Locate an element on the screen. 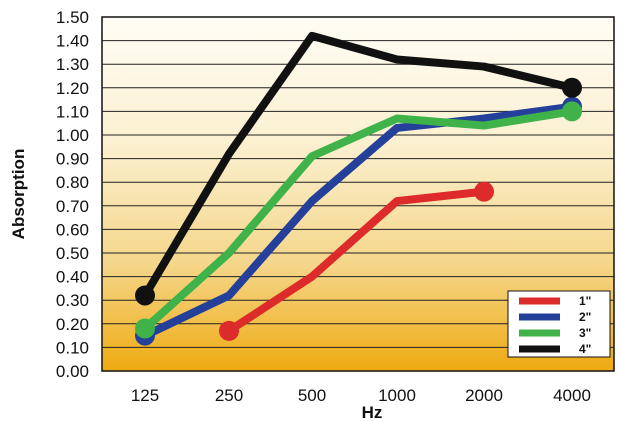 The height and width of the screenshot is (421, 620). x-tick-label: 4000 is located at coordinates (572, 395).